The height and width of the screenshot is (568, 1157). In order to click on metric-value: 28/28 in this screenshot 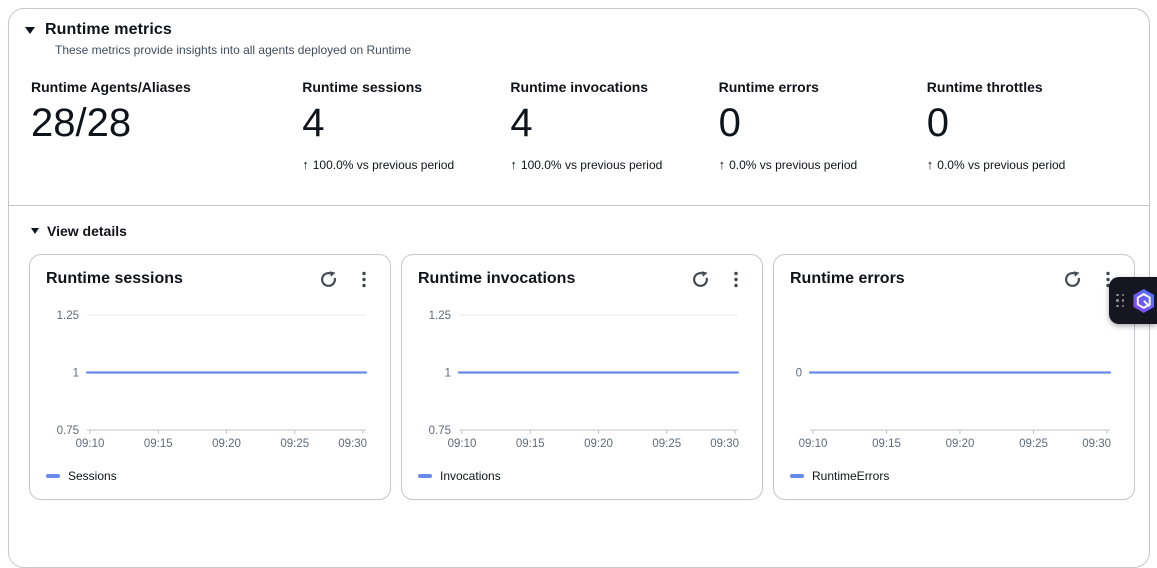, I will do `click(166, 123)`.